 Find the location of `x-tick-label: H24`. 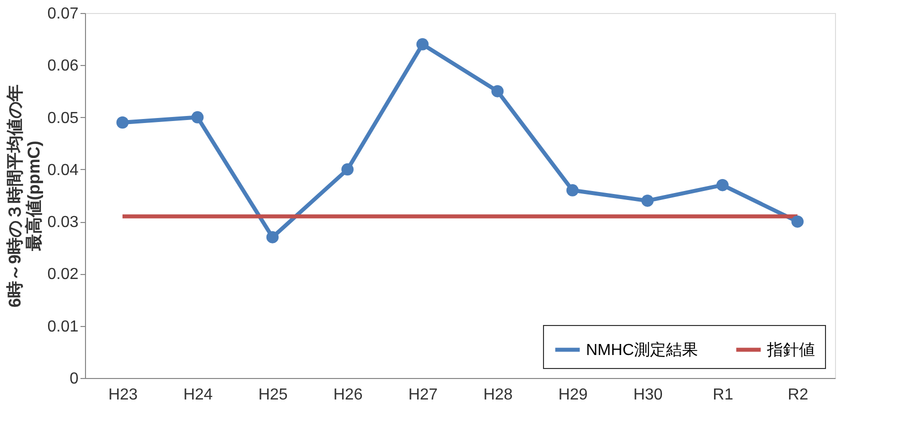

x-tick-label: H24 is located at coordinates (198, 395).